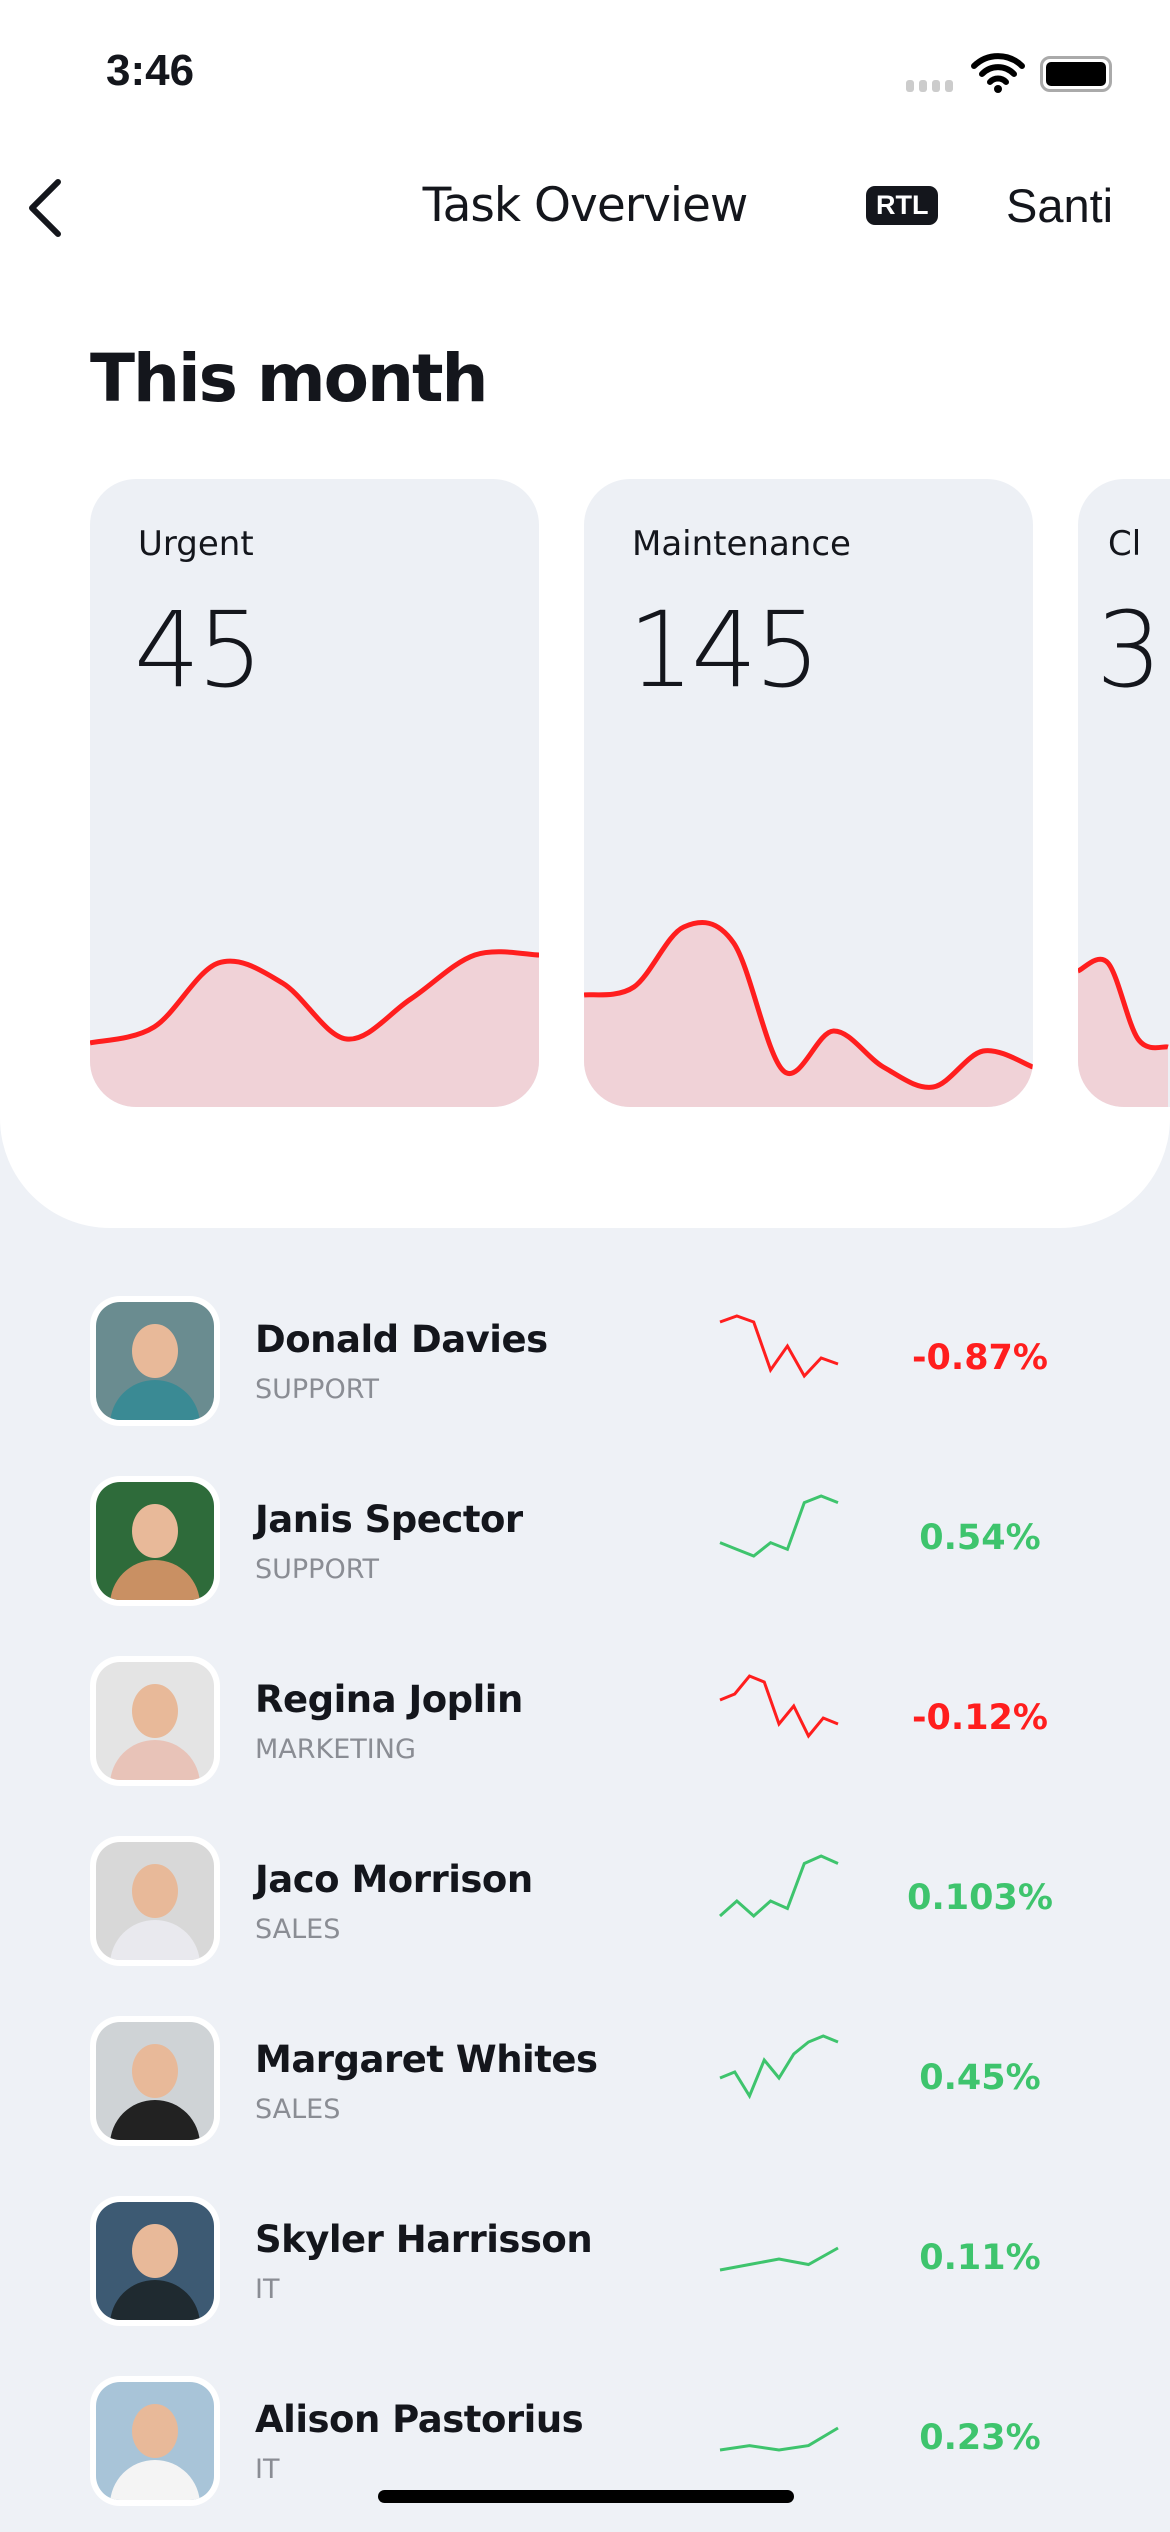 Image resolution: width=1170 pixels, height=2532 pixels. I want to click on list-item: Margaret Whites SALES 0.45%, so click(585, 2080).